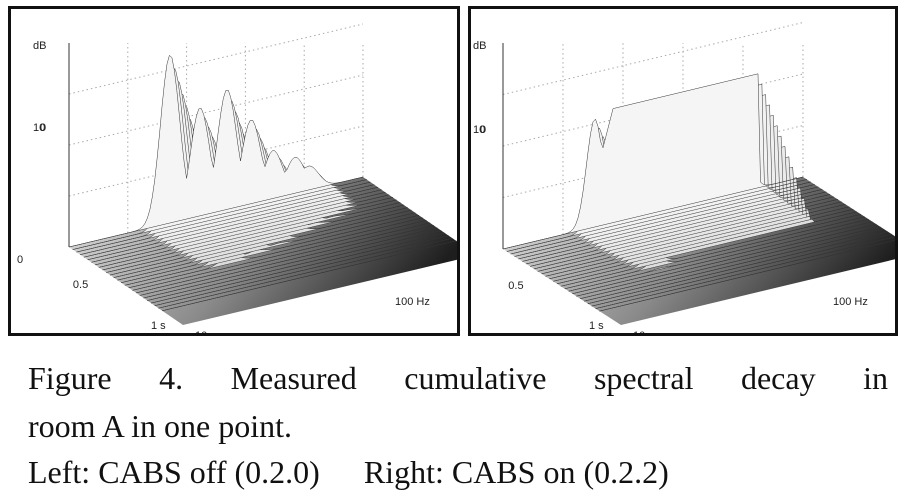  What do you see at coordinates (516, 472) in the screenshot?
I see `caption-right-label: Right: CABS on (0.2.2)` at bounding box center [516, 472].